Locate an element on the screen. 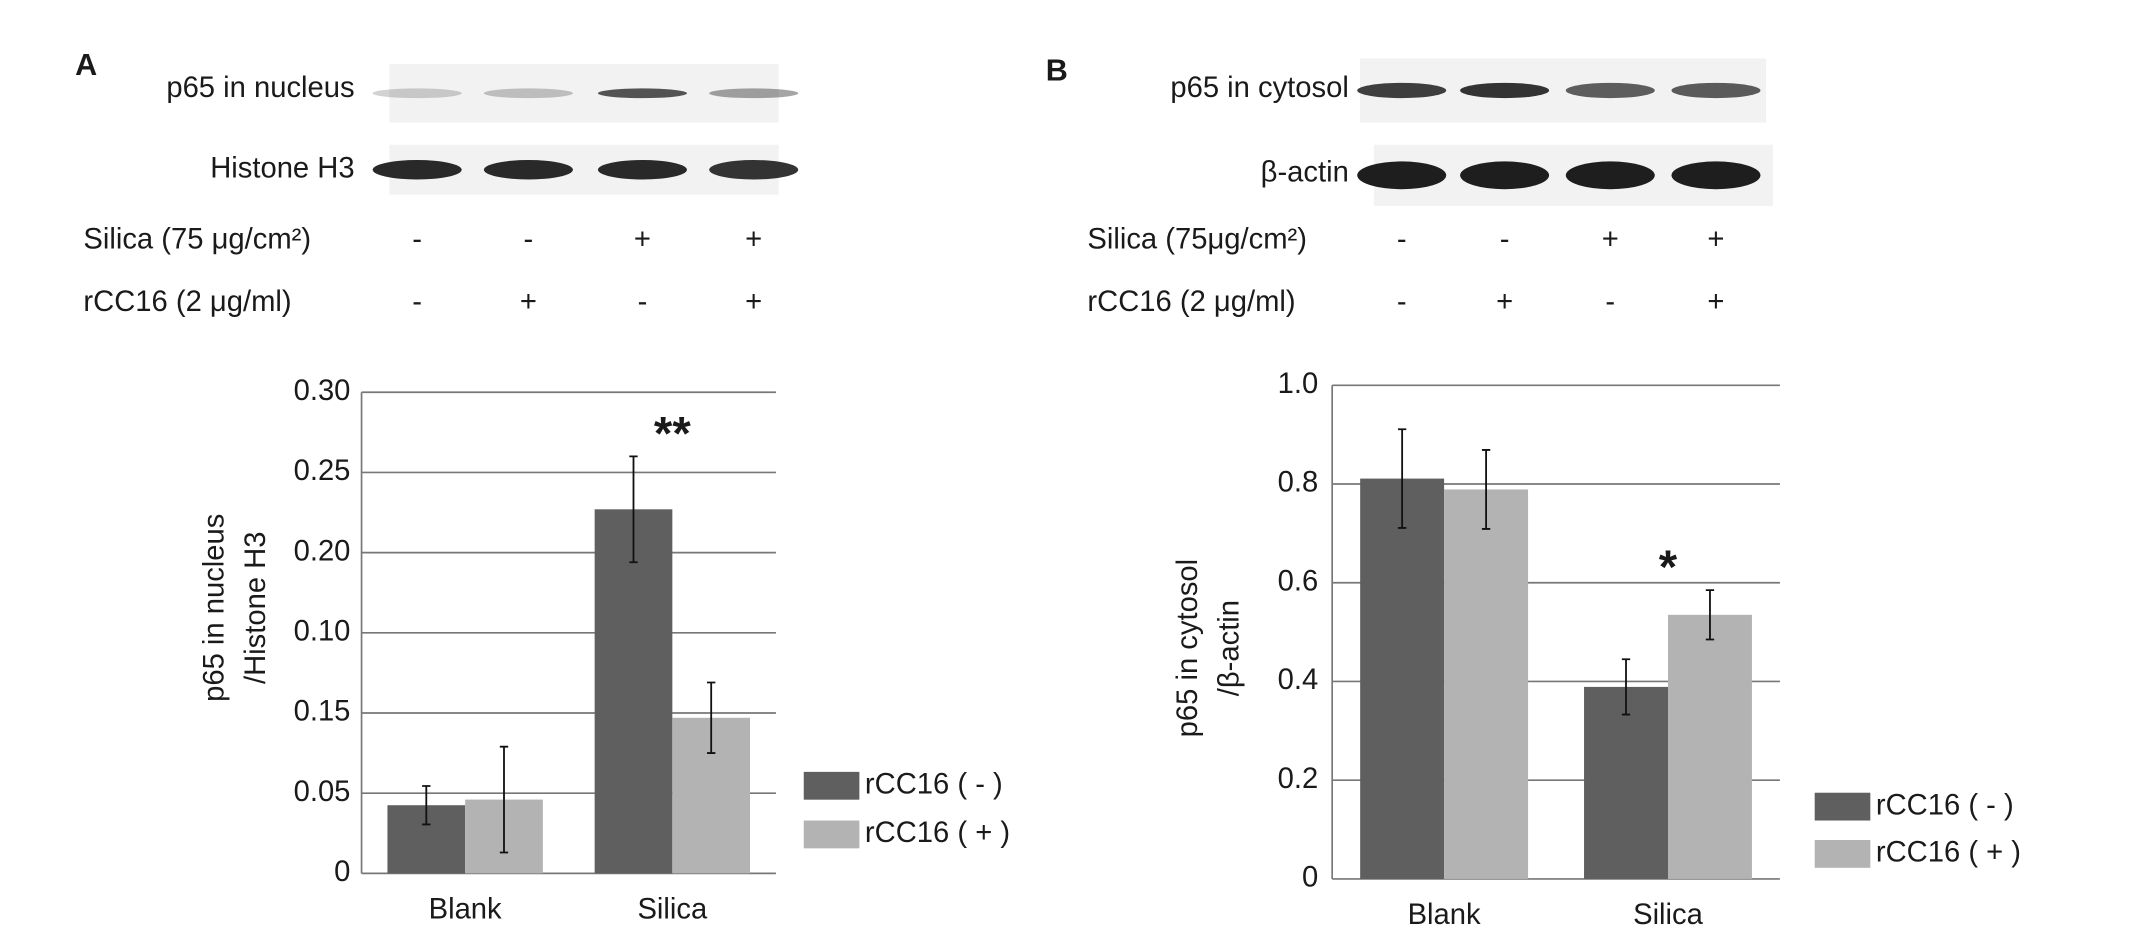 The image size is (2154, 943). y-axis-label-line: p65 in cytosol is located at coordinates (1188, 648).